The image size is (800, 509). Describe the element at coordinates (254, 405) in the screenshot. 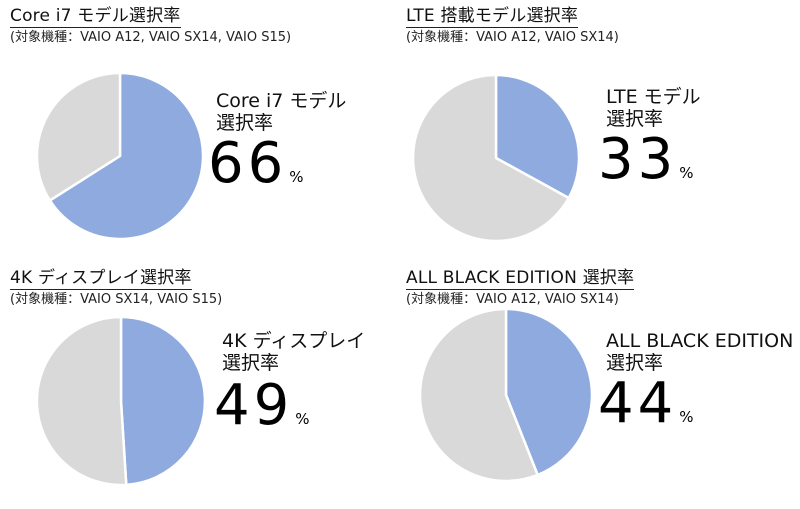

I see `percentage-value: 49` at that location.